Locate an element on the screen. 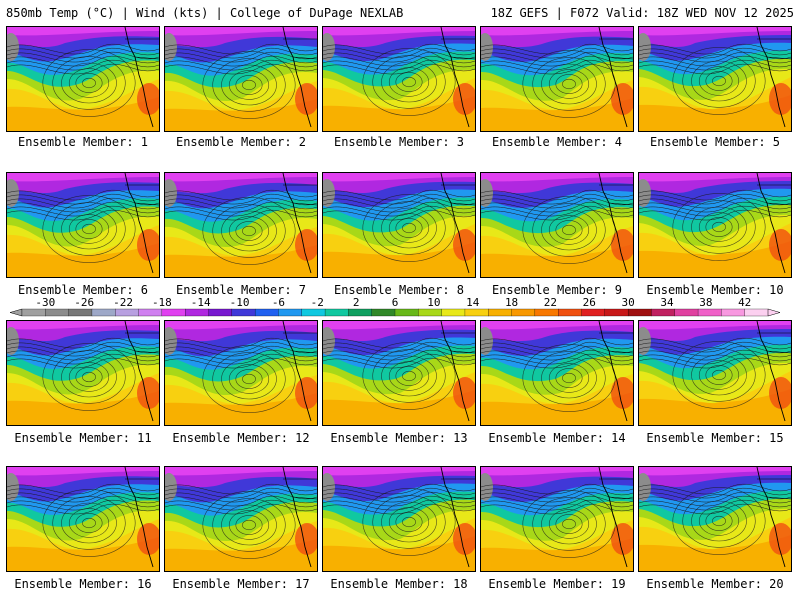 This screenshot has width=800, height=600. ensemble-member-label: Ensemble Member: 20 is located at coordinates (715, 584).